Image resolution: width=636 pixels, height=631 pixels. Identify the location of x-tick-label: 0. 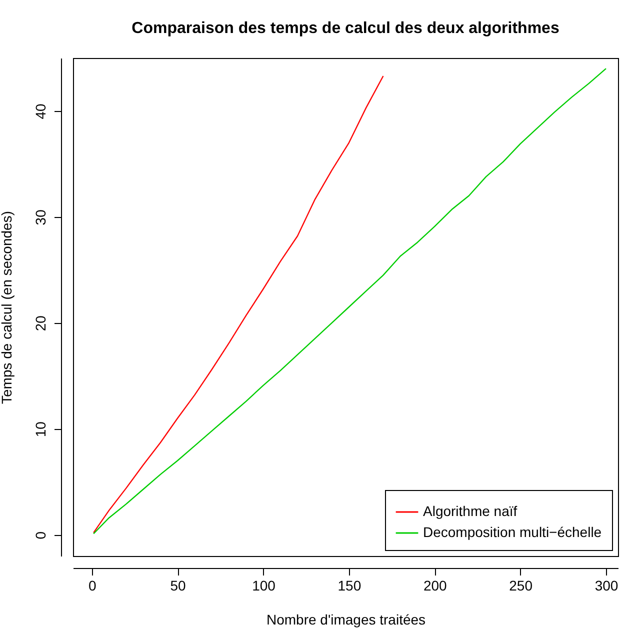
(92, 586).